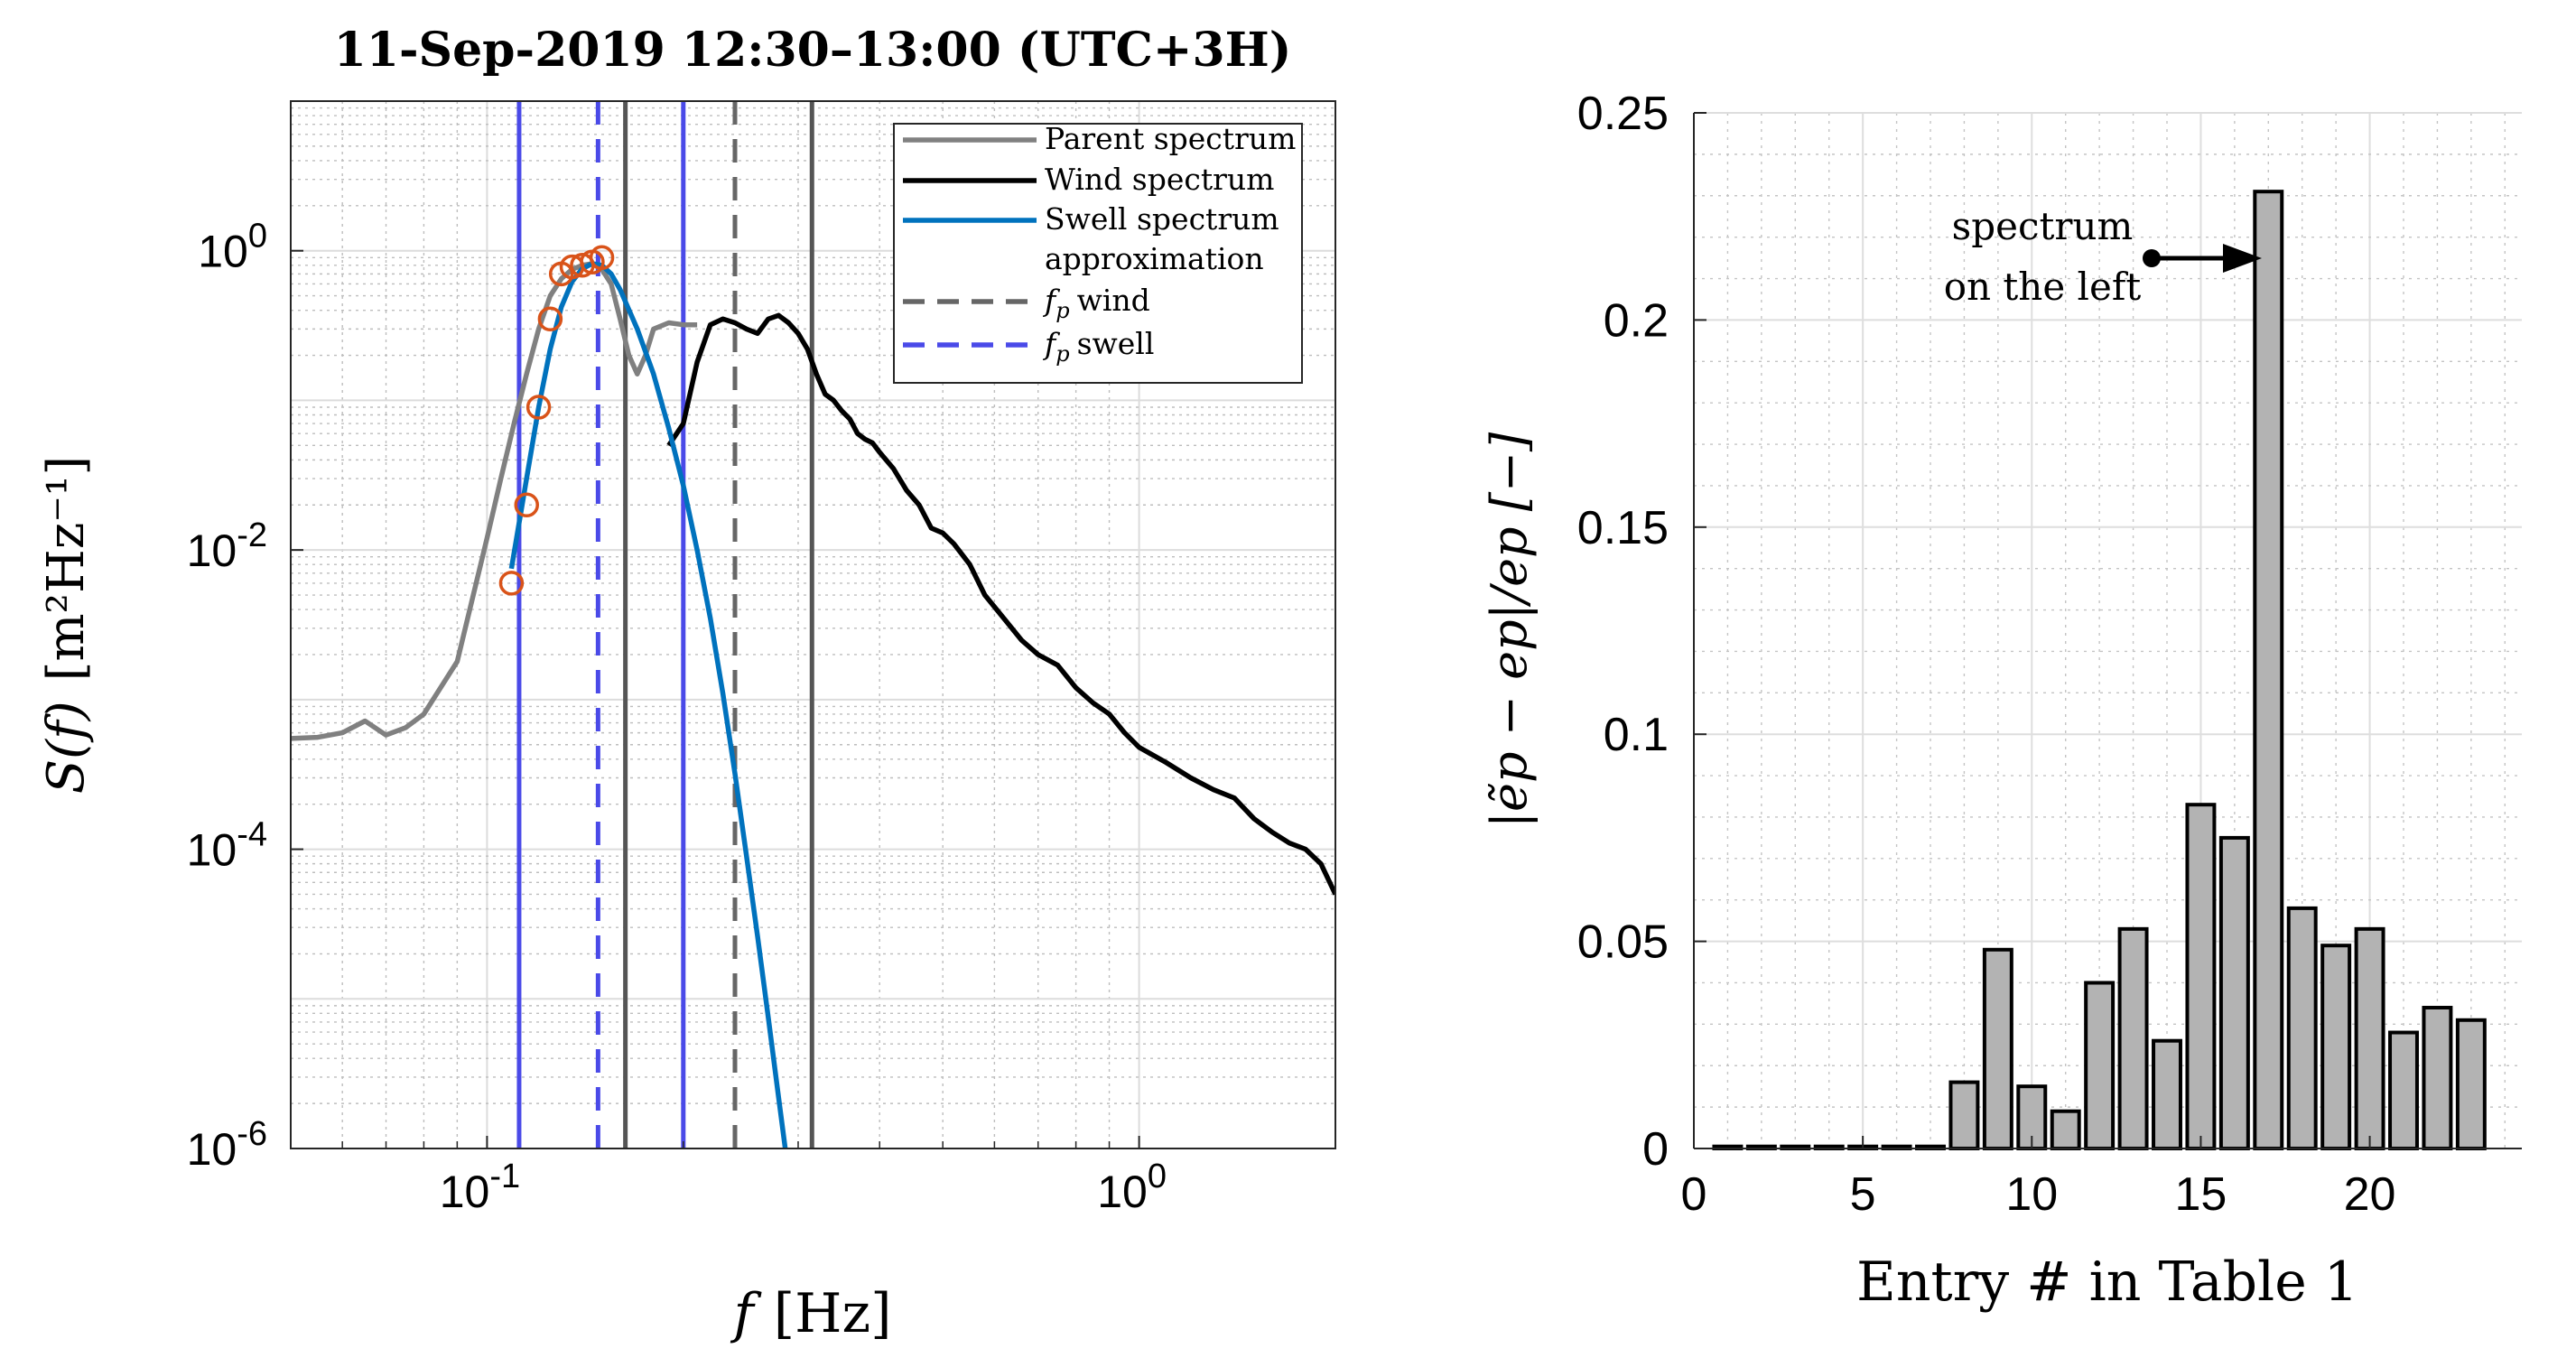  Describe the element at coordinates (1623, 114) in the screenshot. I see `y-tick-label: 0.25` at that location.